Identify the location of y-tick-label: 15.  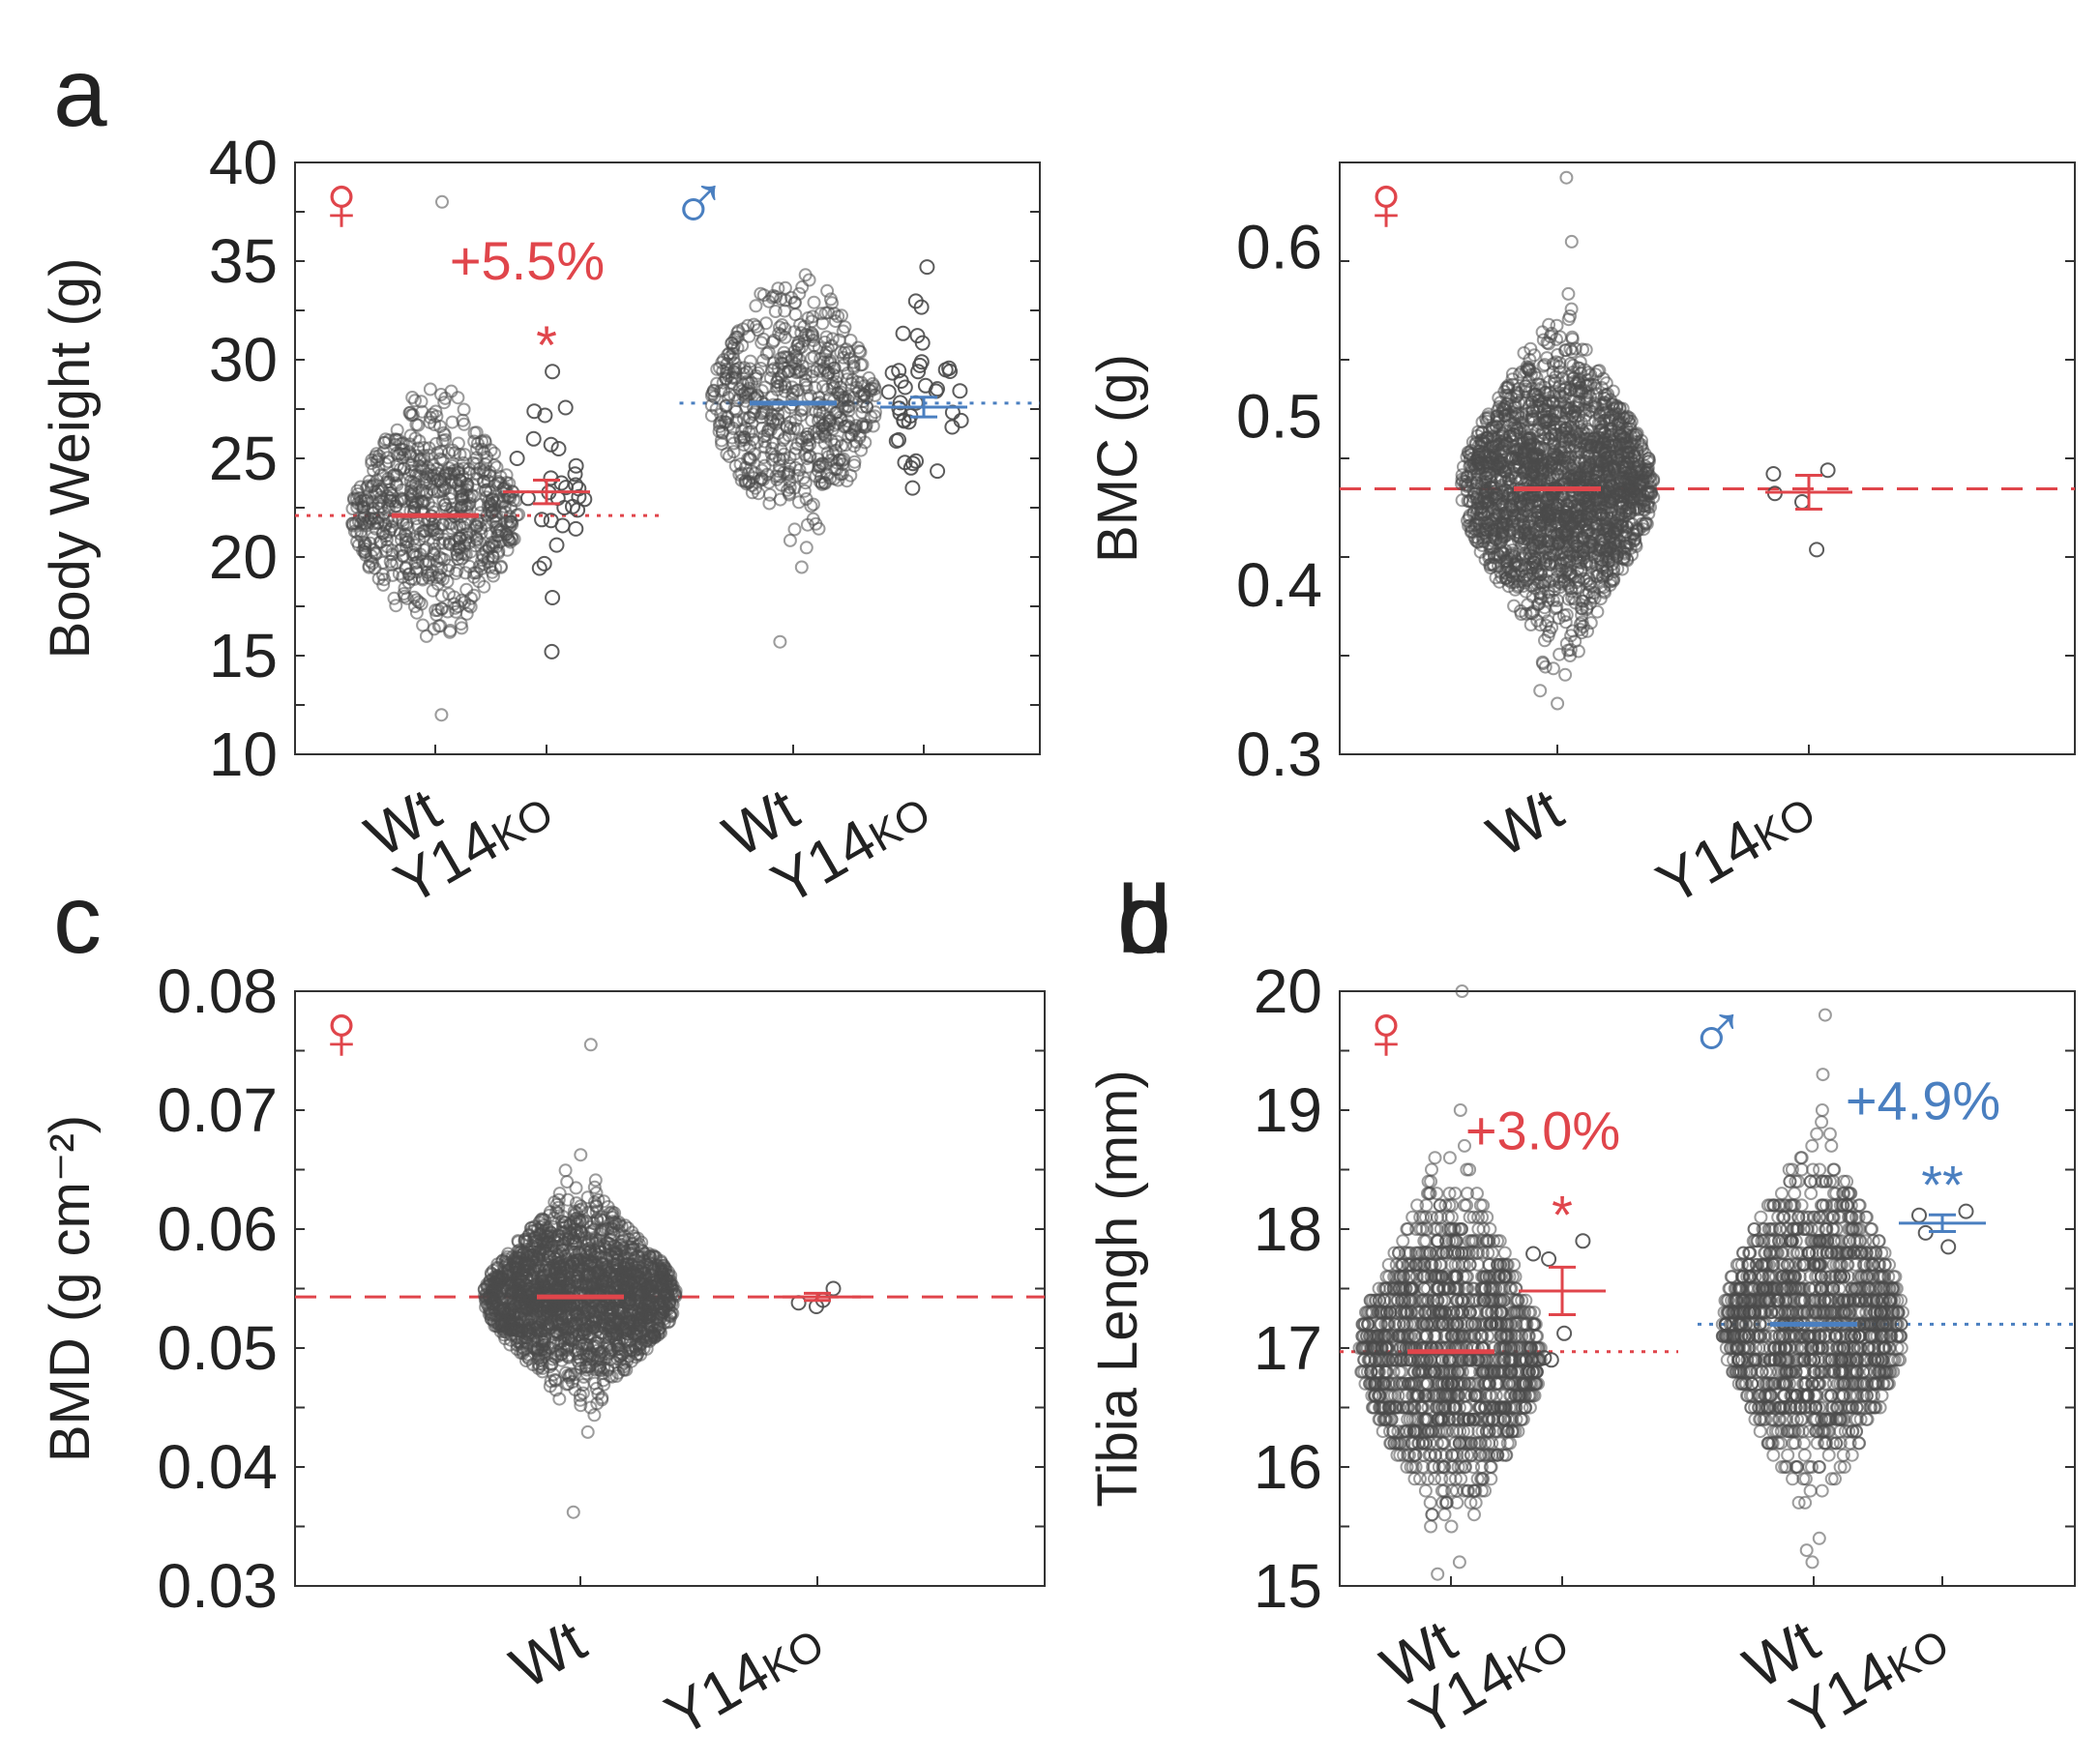
(243, 656).